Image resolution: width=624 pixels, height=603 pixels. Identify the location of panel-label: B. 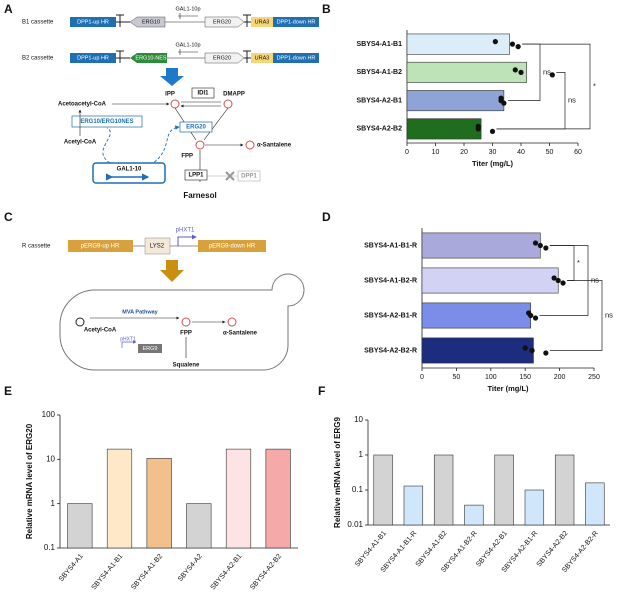
(326, 9).